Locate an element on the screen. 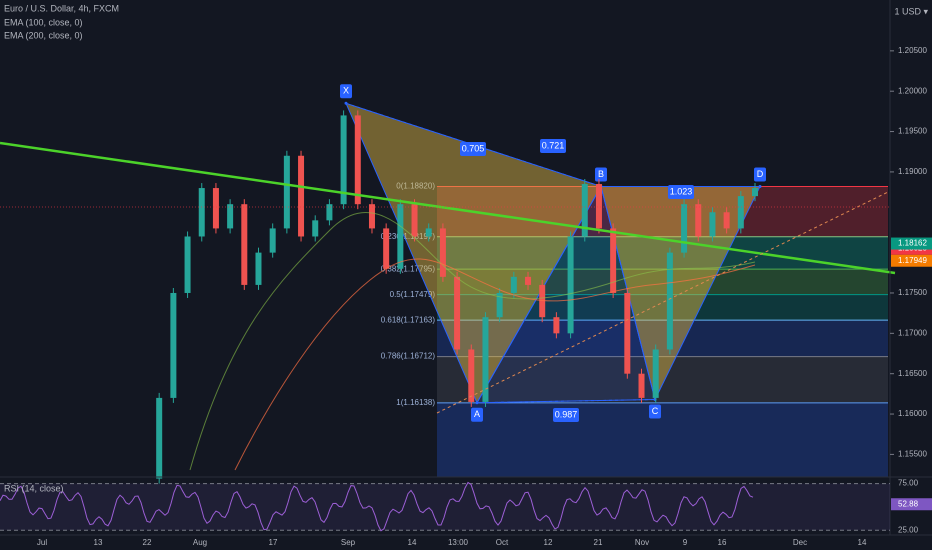  ratio-label: 0.721 is located at coordinates (553, 145).